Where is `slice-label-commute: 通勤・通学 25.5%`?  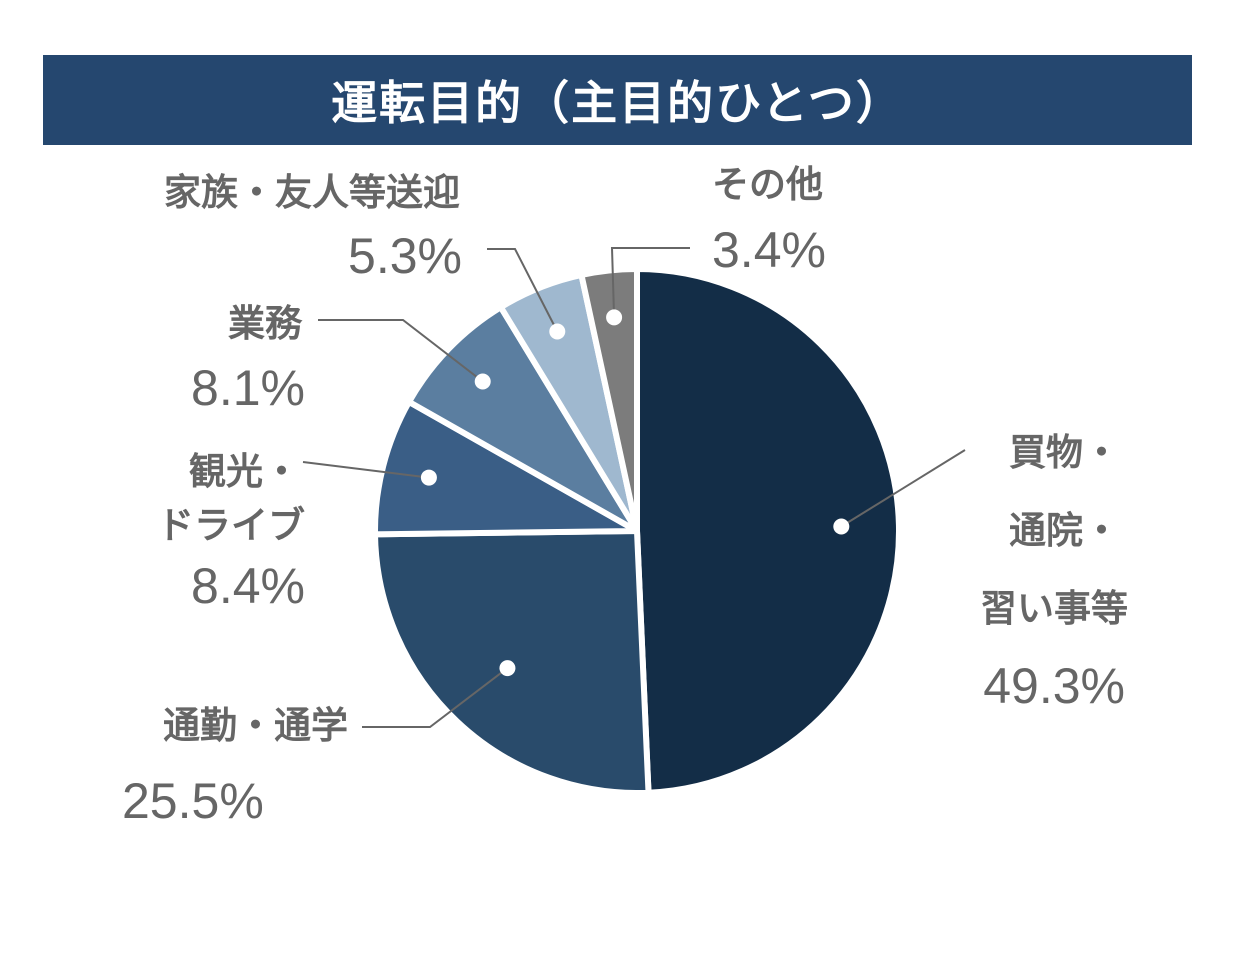 slice-label-commute: 通勤・通学 25.5% is located at coordinates (235, 766).